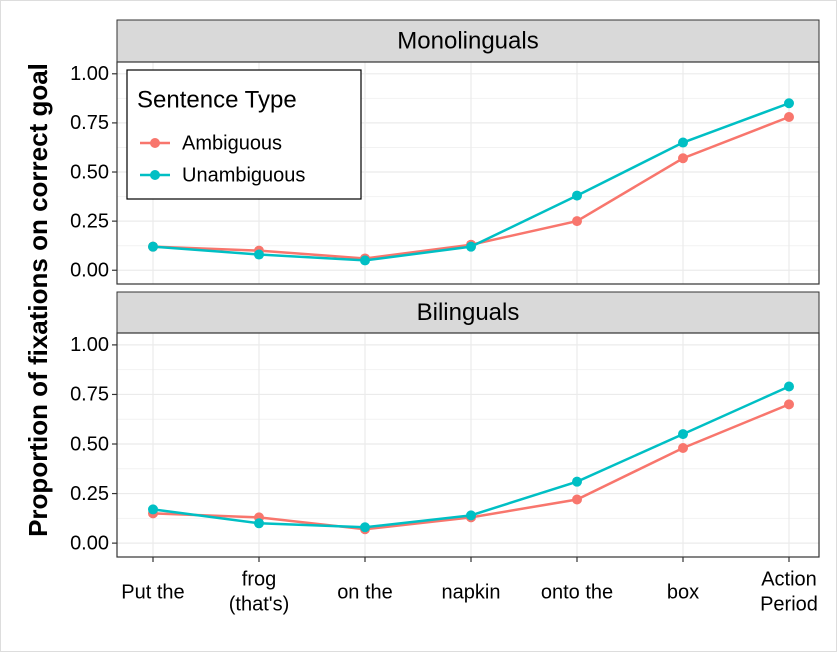  What do you see at coordinates (38, 300) in the screenshot?
I see `y-axis-label: Proportion of fixations on correct goal` at bounding box center [38, 300].